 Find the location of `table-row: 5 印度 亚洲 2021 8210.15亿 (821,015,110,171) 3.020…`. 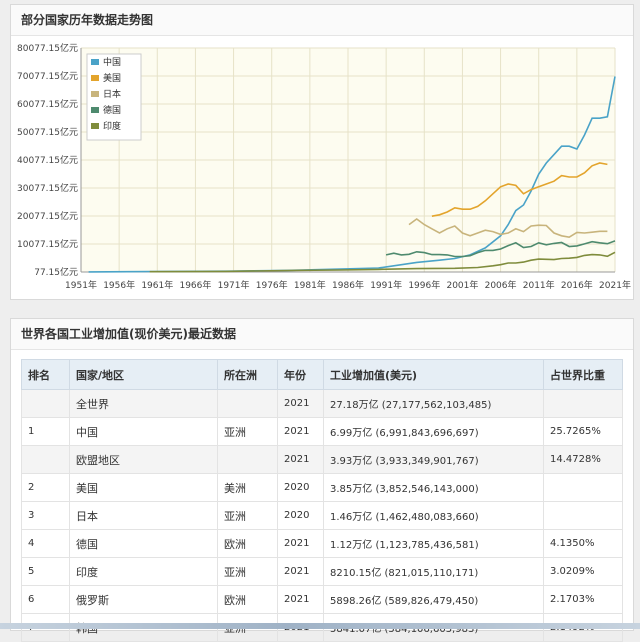

table-row: 5 印度 亚洲 2021 8210.15亿 (821,015,110,171) 3.020… is located at coordinates (322, 571).